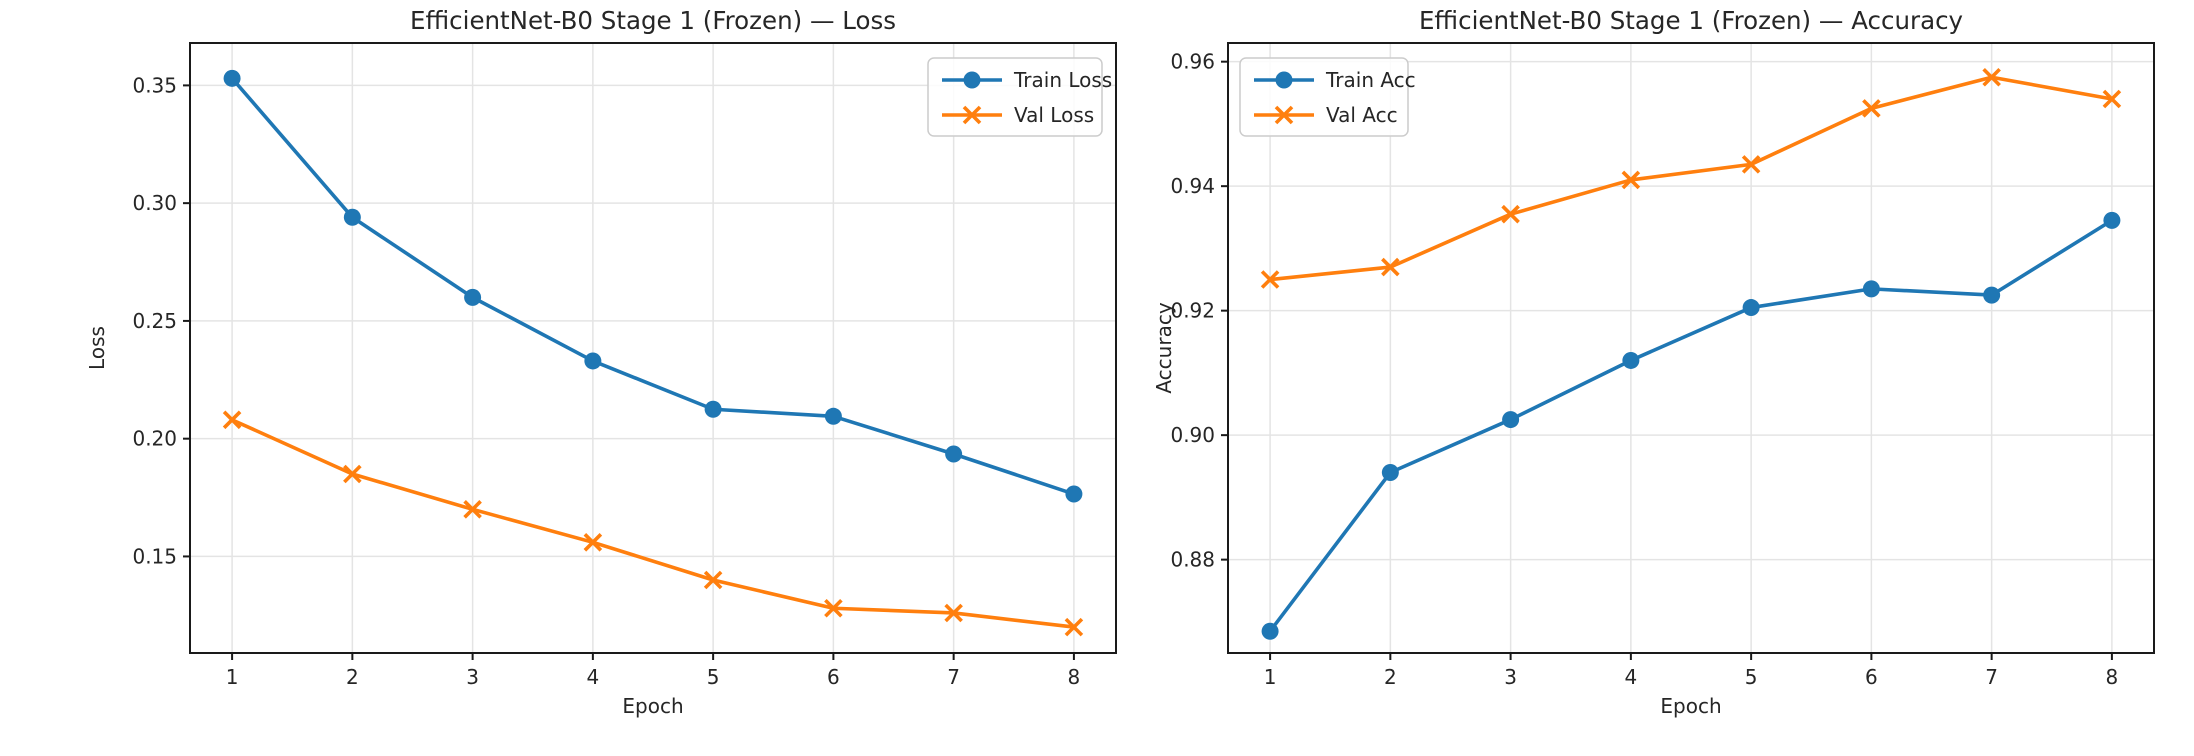 The width and height of the screenshot is (2194, 756). I want to click on legend-label: Val Acc, so click(1362, 115).